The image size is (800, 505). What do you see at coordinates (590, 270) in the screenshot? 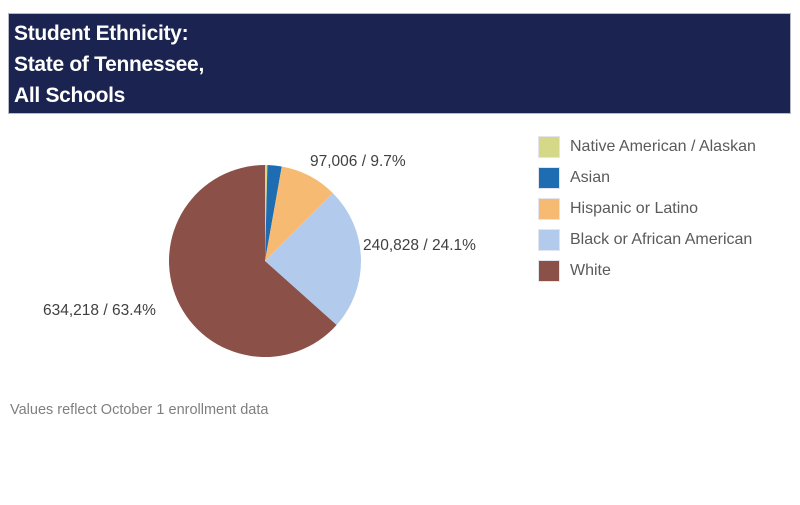
I see `legend-label: White` at bounding box center [590, 270].